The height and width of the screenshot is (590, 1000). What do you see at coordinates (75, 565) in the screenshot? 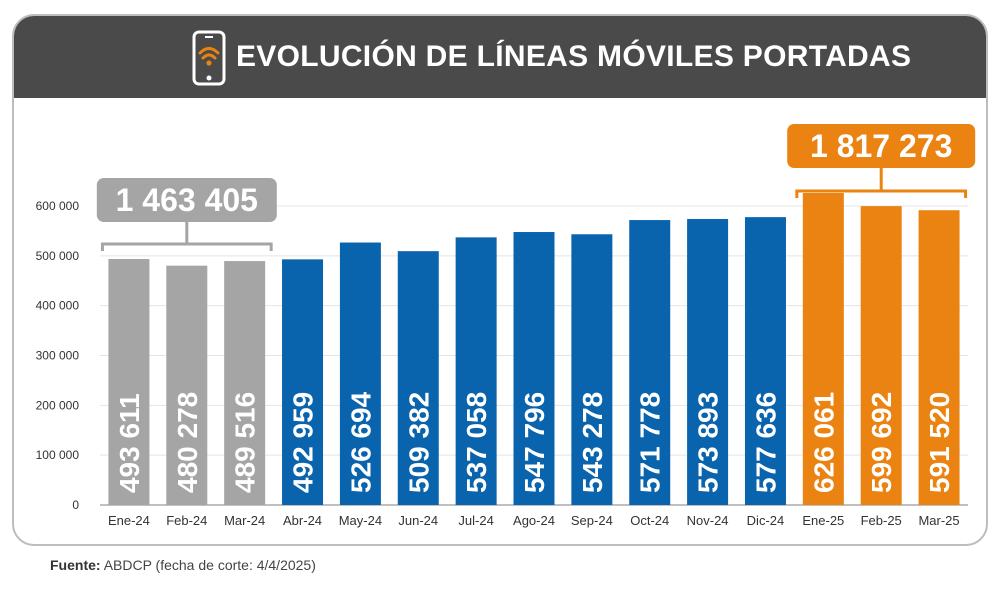
I see `source-label: Fuente:` at bounding box center [75, 565].